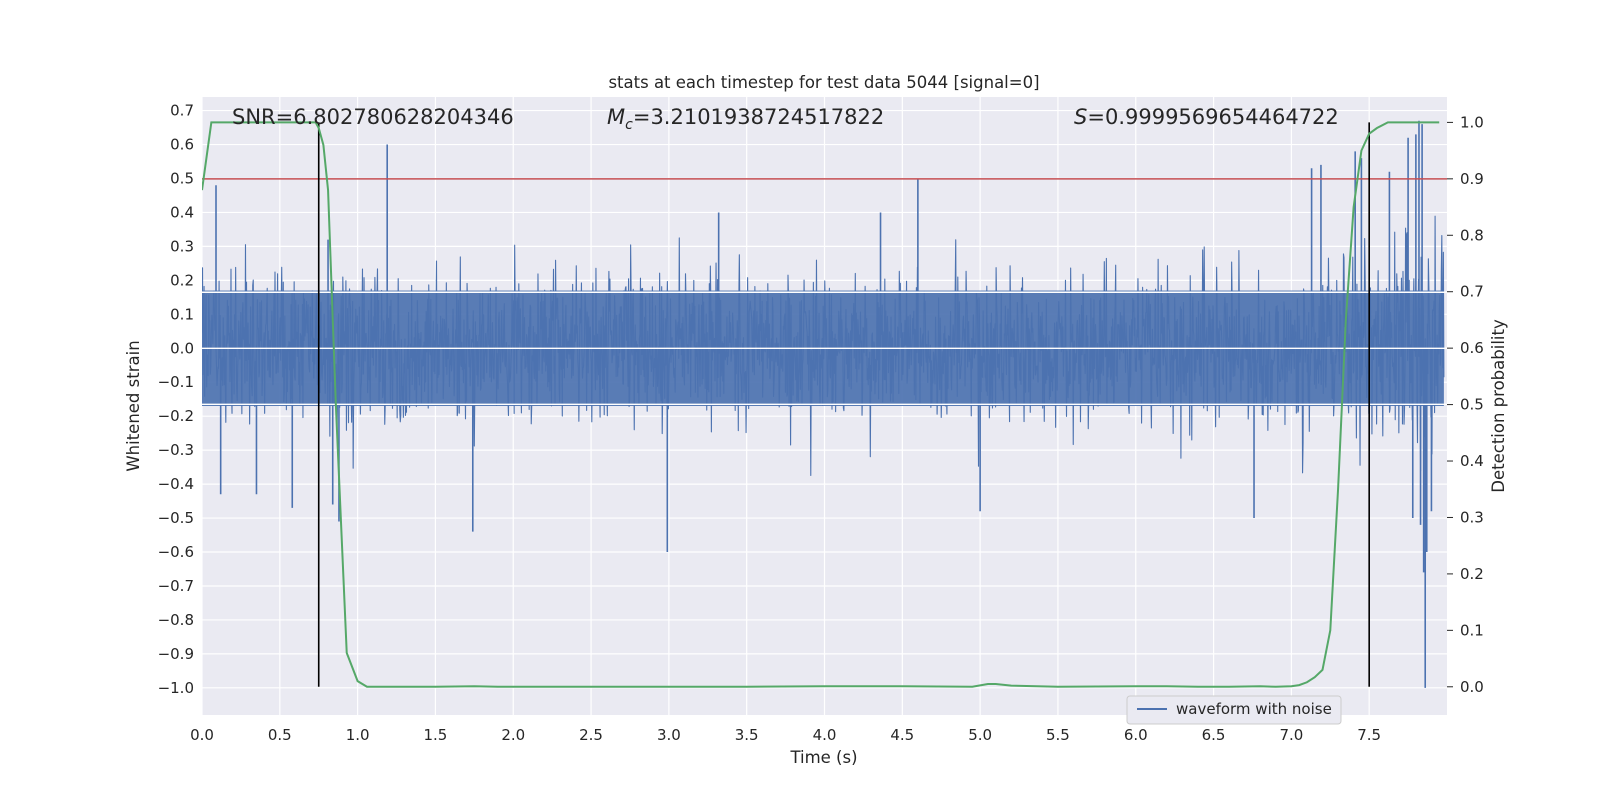  Describe the element at coordinates (825, 735) in the screenshot. I see `x-tick-label: 4.0` at that location.